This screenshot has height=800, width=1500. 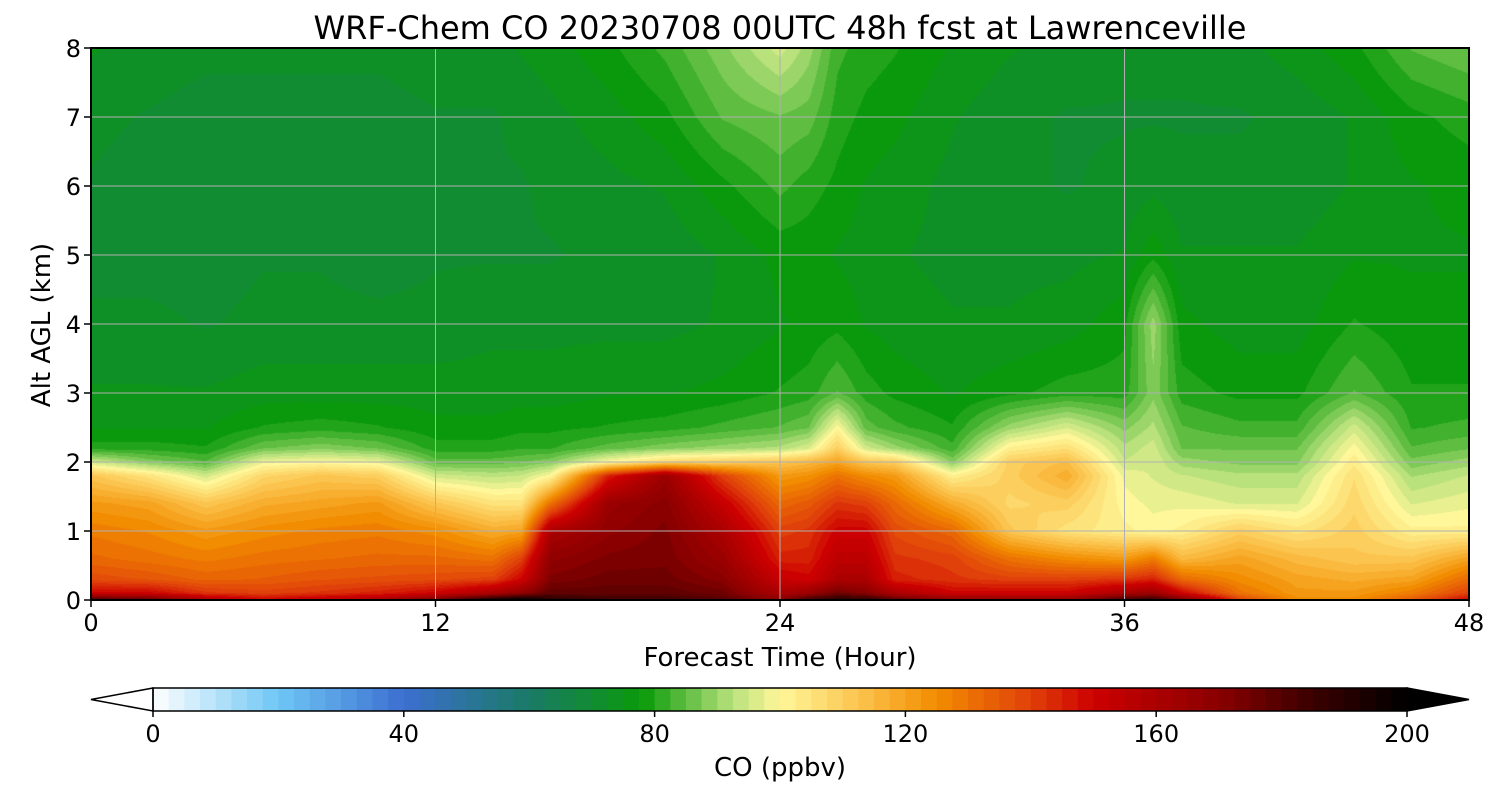 I want to click on colorbar-tick-label: 120, so click(x=905, y=734).